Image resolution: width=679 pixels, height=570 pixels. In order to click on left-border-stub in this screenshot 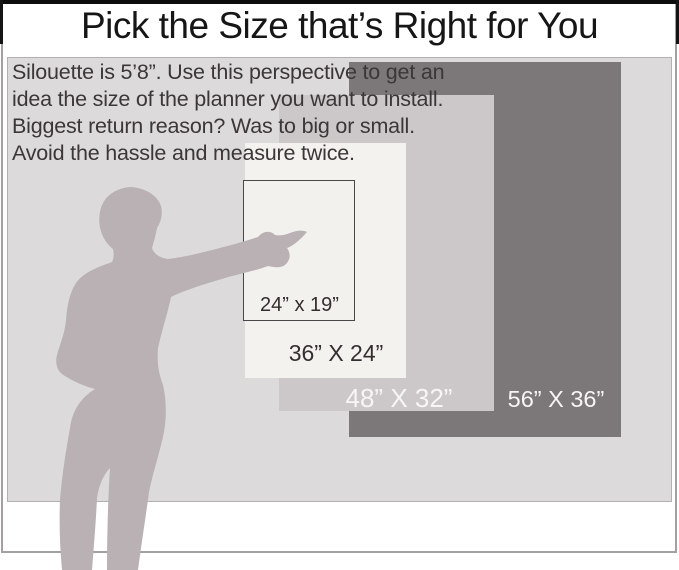, I will do `click(1, 22)`.